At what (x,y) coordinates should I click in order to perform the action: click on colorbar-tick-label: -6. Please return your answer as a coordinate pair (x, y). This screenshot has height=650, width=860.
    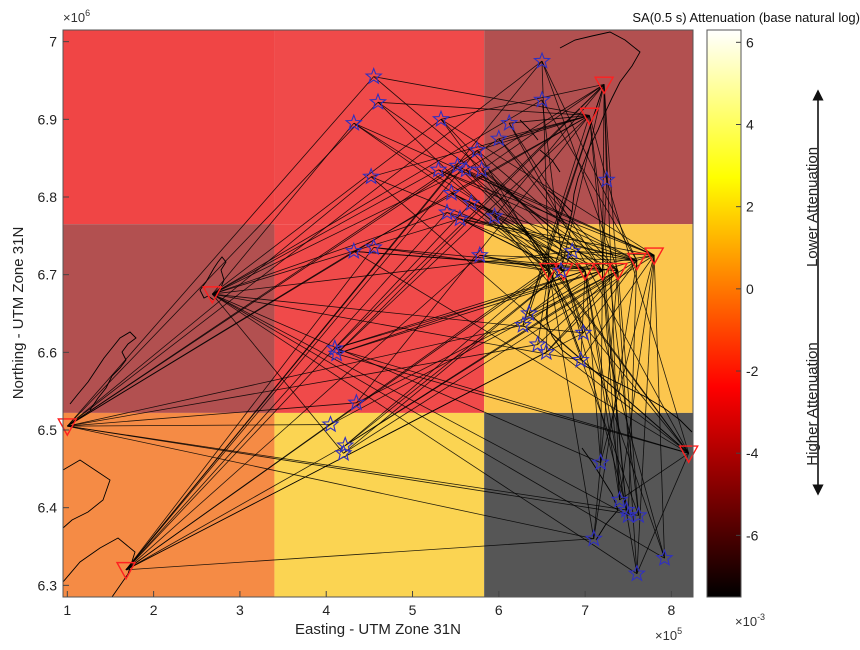
    Looking at the image, I should click on (752, 535).